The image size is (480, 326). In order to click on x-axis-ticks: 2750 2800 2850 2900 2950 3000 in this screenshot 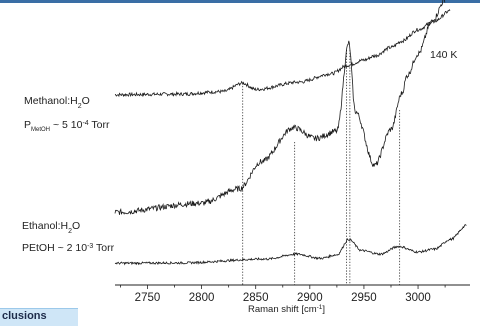, I will do `click(282, 294)`.